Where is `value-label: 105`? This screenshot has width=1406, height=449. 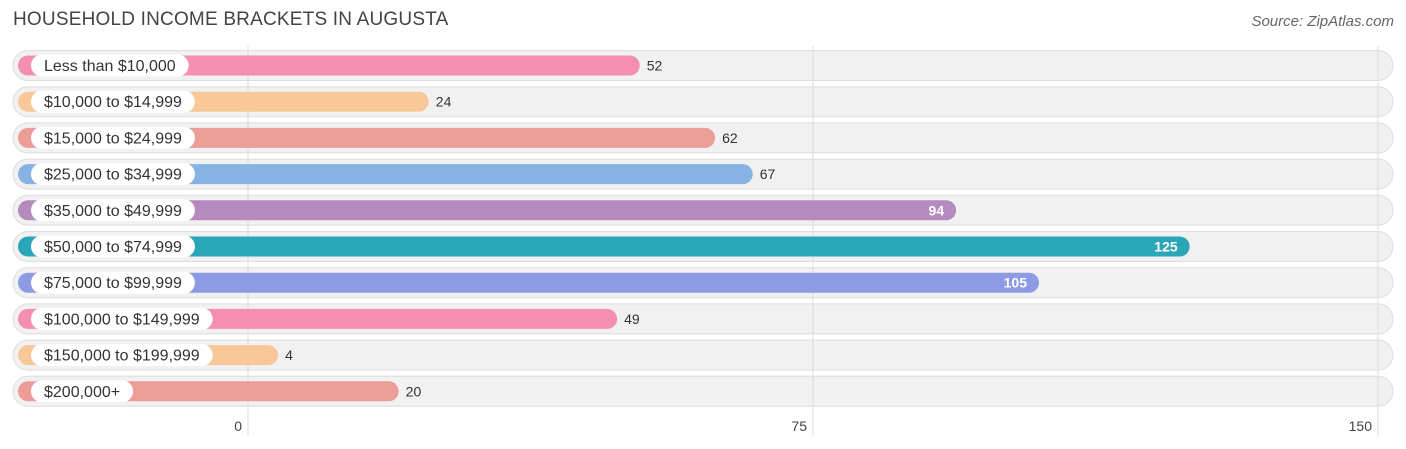 value-label: 105 is located at coordinates (1016, 283).